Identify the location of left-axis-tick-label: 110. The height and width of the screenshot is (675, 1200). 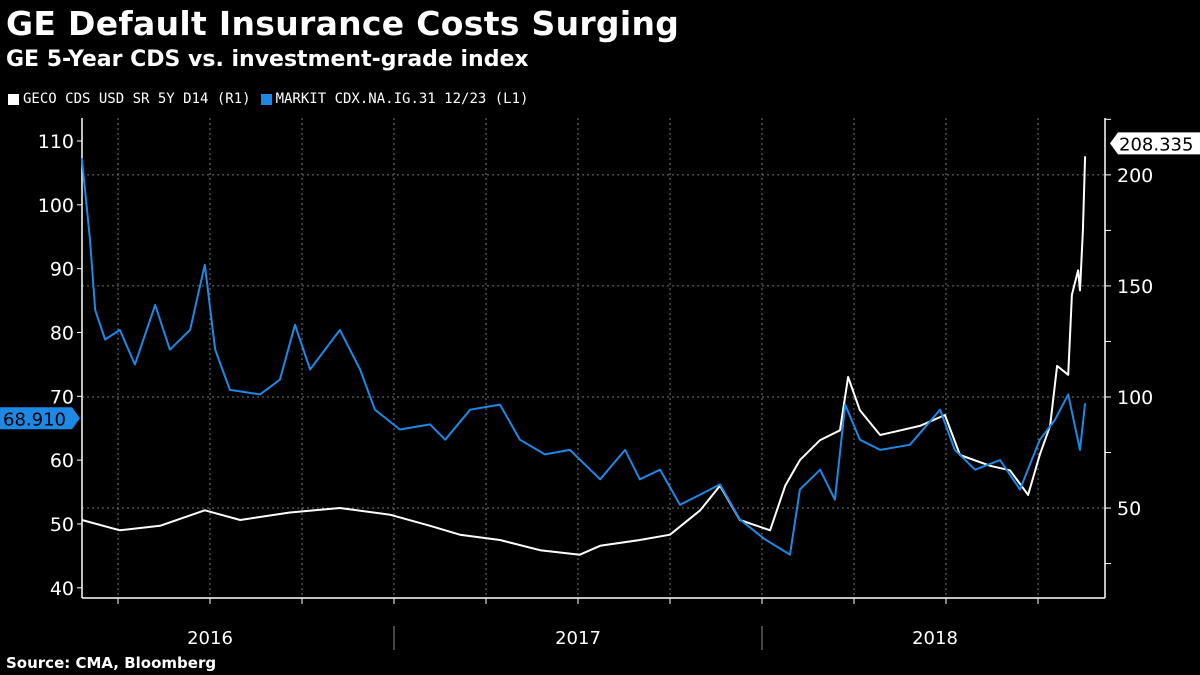
(56, 142).